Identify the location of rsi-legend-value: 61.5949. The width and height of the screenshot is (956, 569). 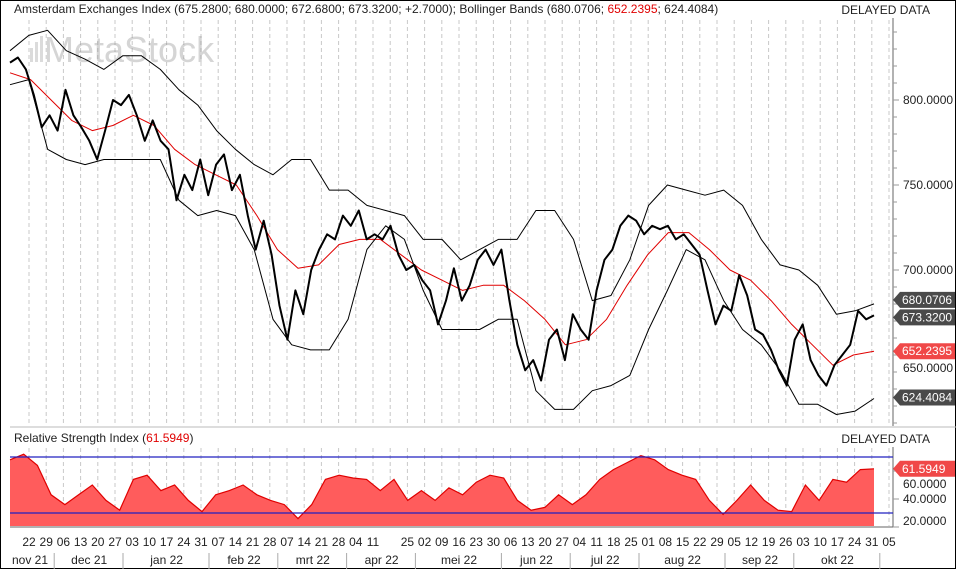
(168, 438).